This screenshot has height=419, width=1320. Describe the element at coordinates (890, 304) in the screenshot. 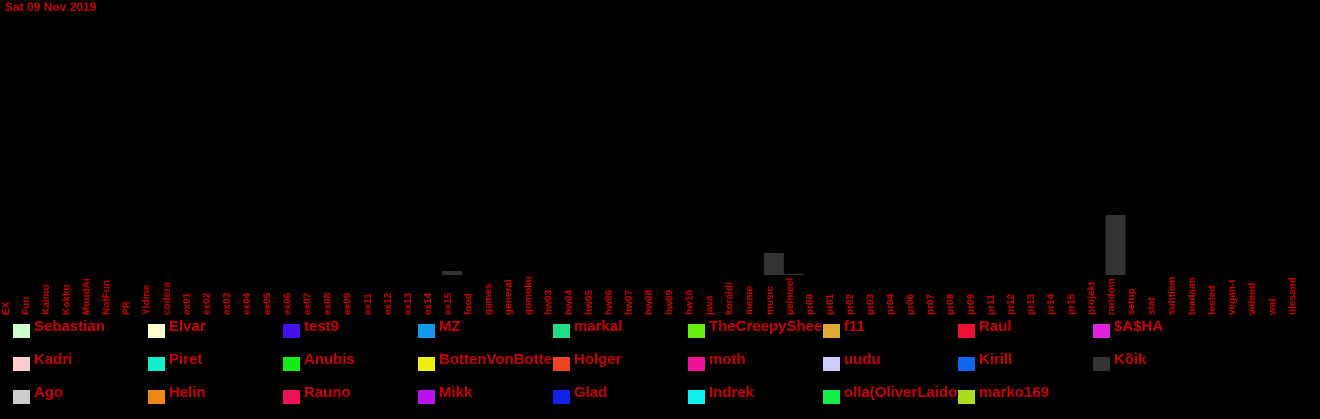

I see `x-tick-label: pr04` at that location.